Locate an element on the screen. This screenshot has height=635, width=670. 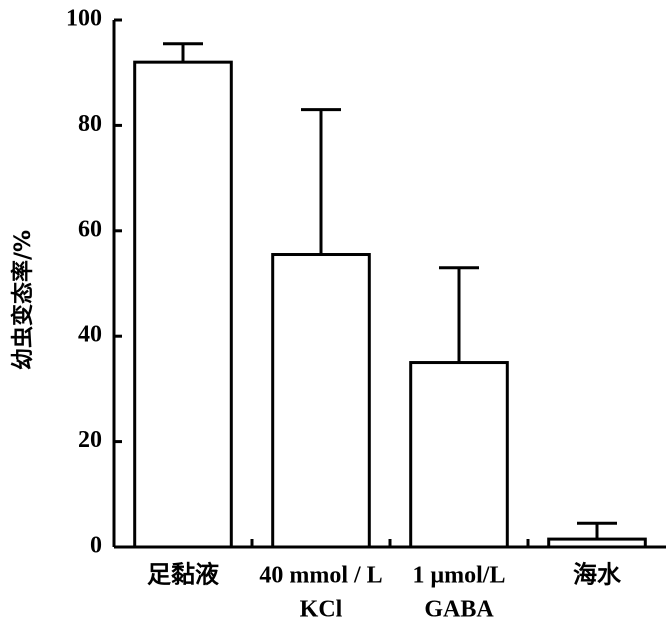
y-tick-label: 40 is located at coordinates (90, 335).